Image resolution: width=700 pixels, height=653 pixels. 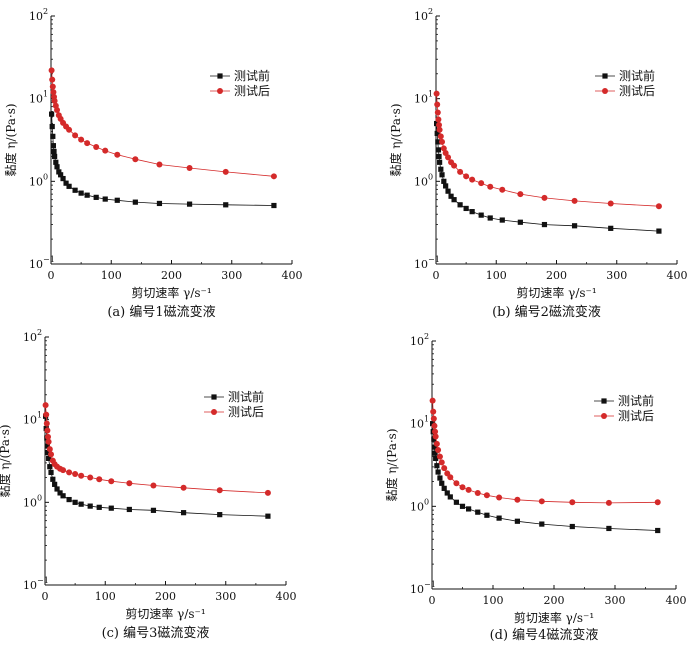 What do you see at coordinates (156, 633) in the screenshot?
I see `panel-caption: (c) 编号3磁流变液` at bounding box center [156, 633].